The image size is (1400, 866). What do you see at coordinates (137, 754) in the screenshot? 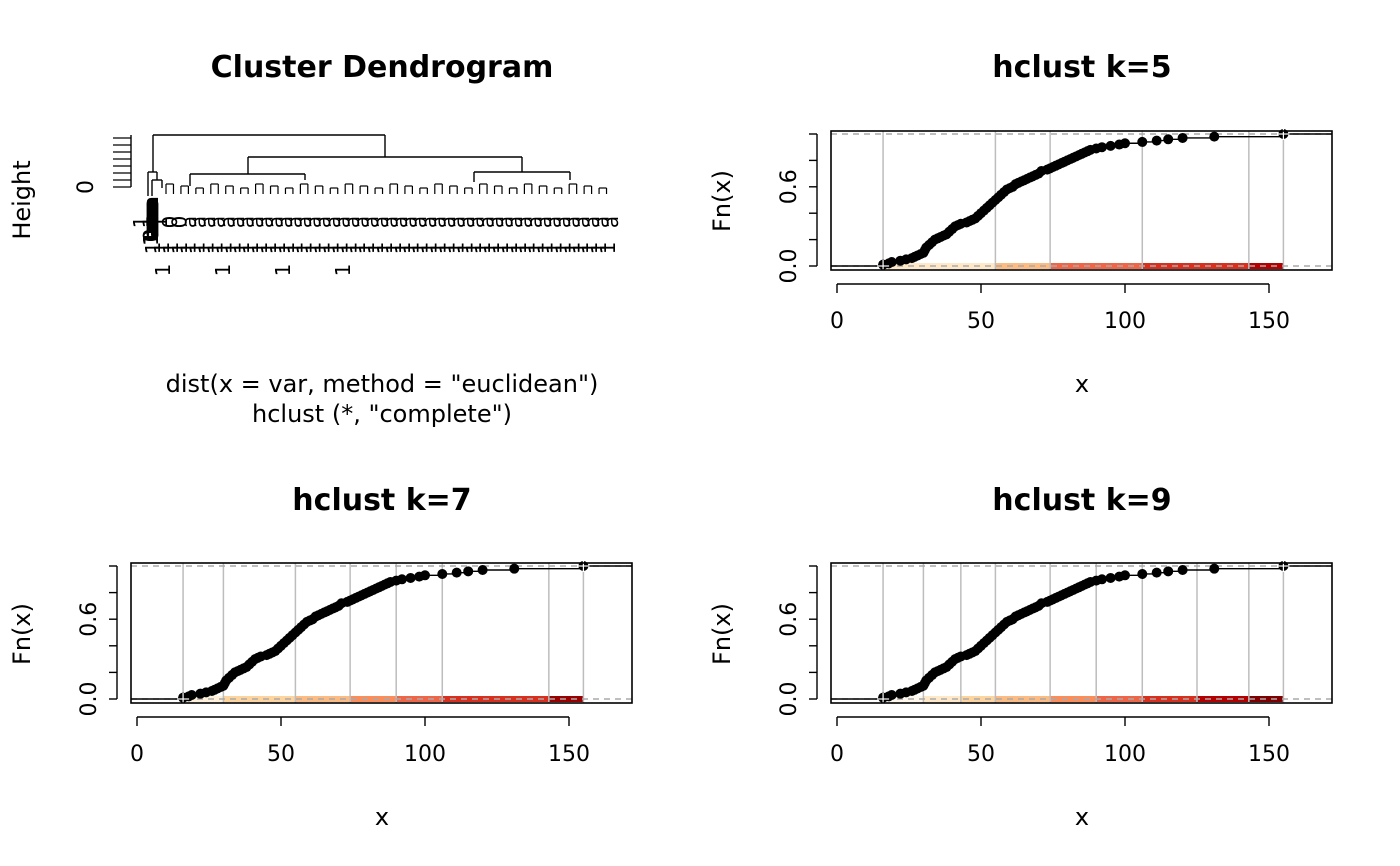
I see `x-tick-label: 0` at bounding box center [137, 754].